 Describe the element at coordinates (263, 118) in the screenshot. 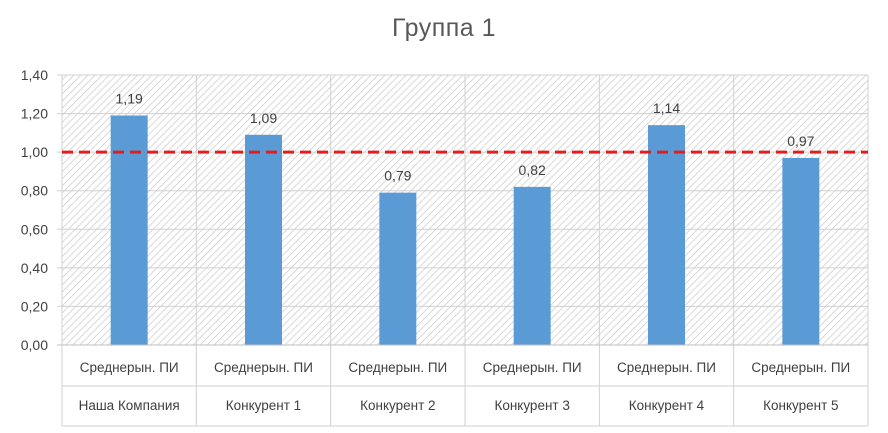

I see `data-label: 1,09` at that location.